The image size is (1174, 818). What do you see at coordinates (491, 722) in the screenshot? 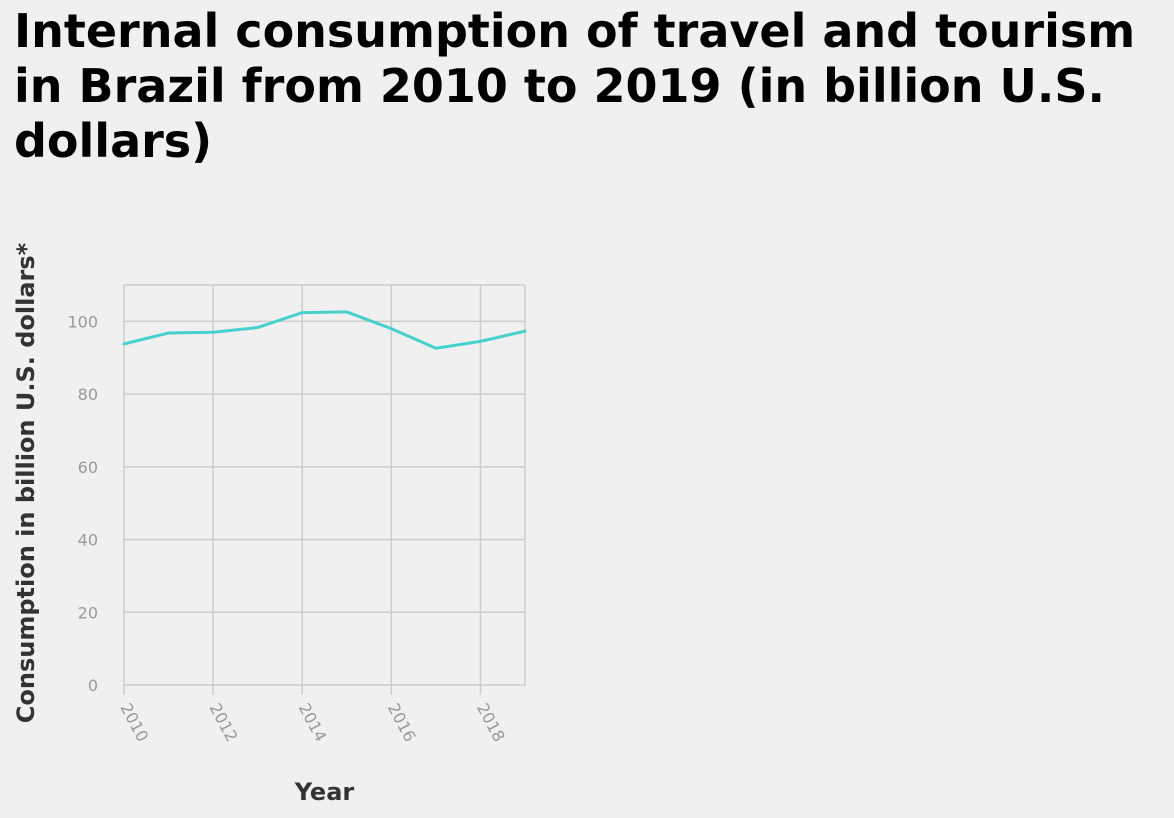
I see `x-tick-label: 2018` at bounding box center [491, 722].